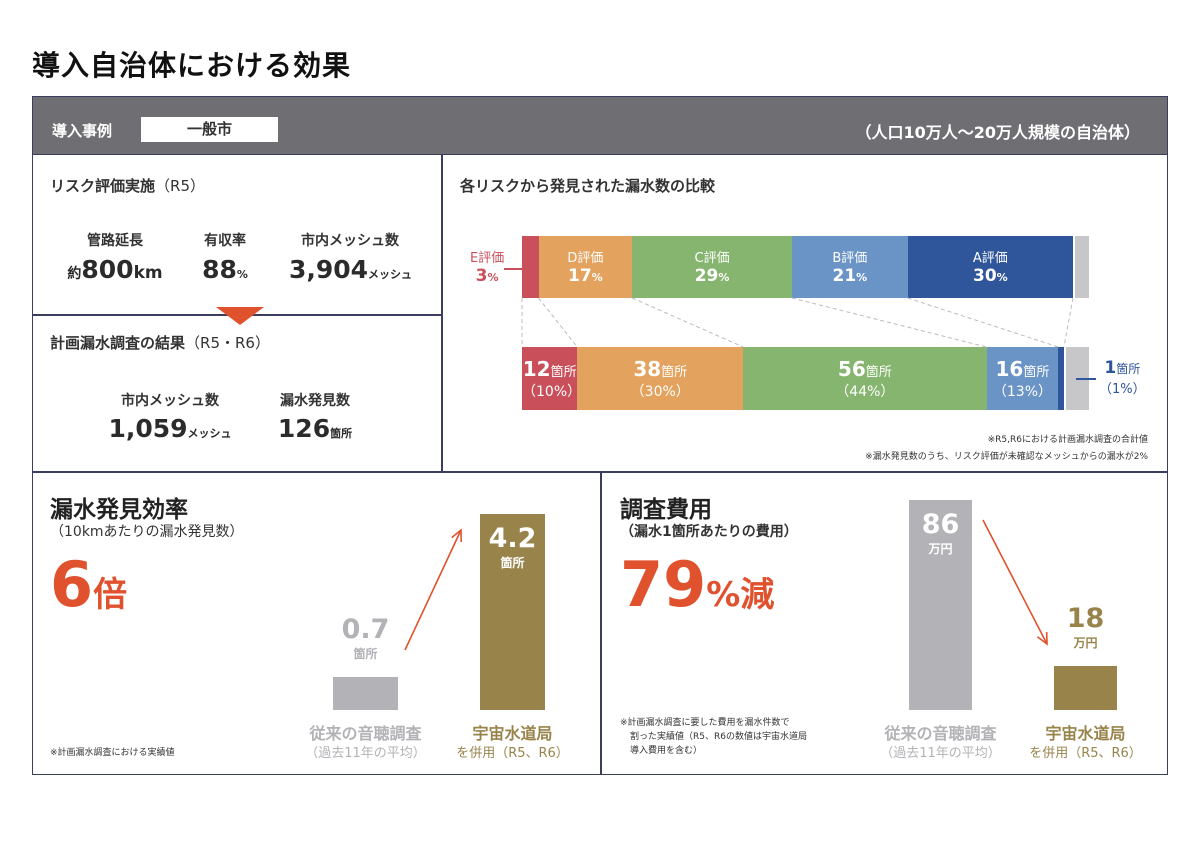 Image resolution: width=1200 pixels, height=860 pixels. Describe the element at coordinates (242, 274) in the screenshot. I see `stat-unit: %` at that location.